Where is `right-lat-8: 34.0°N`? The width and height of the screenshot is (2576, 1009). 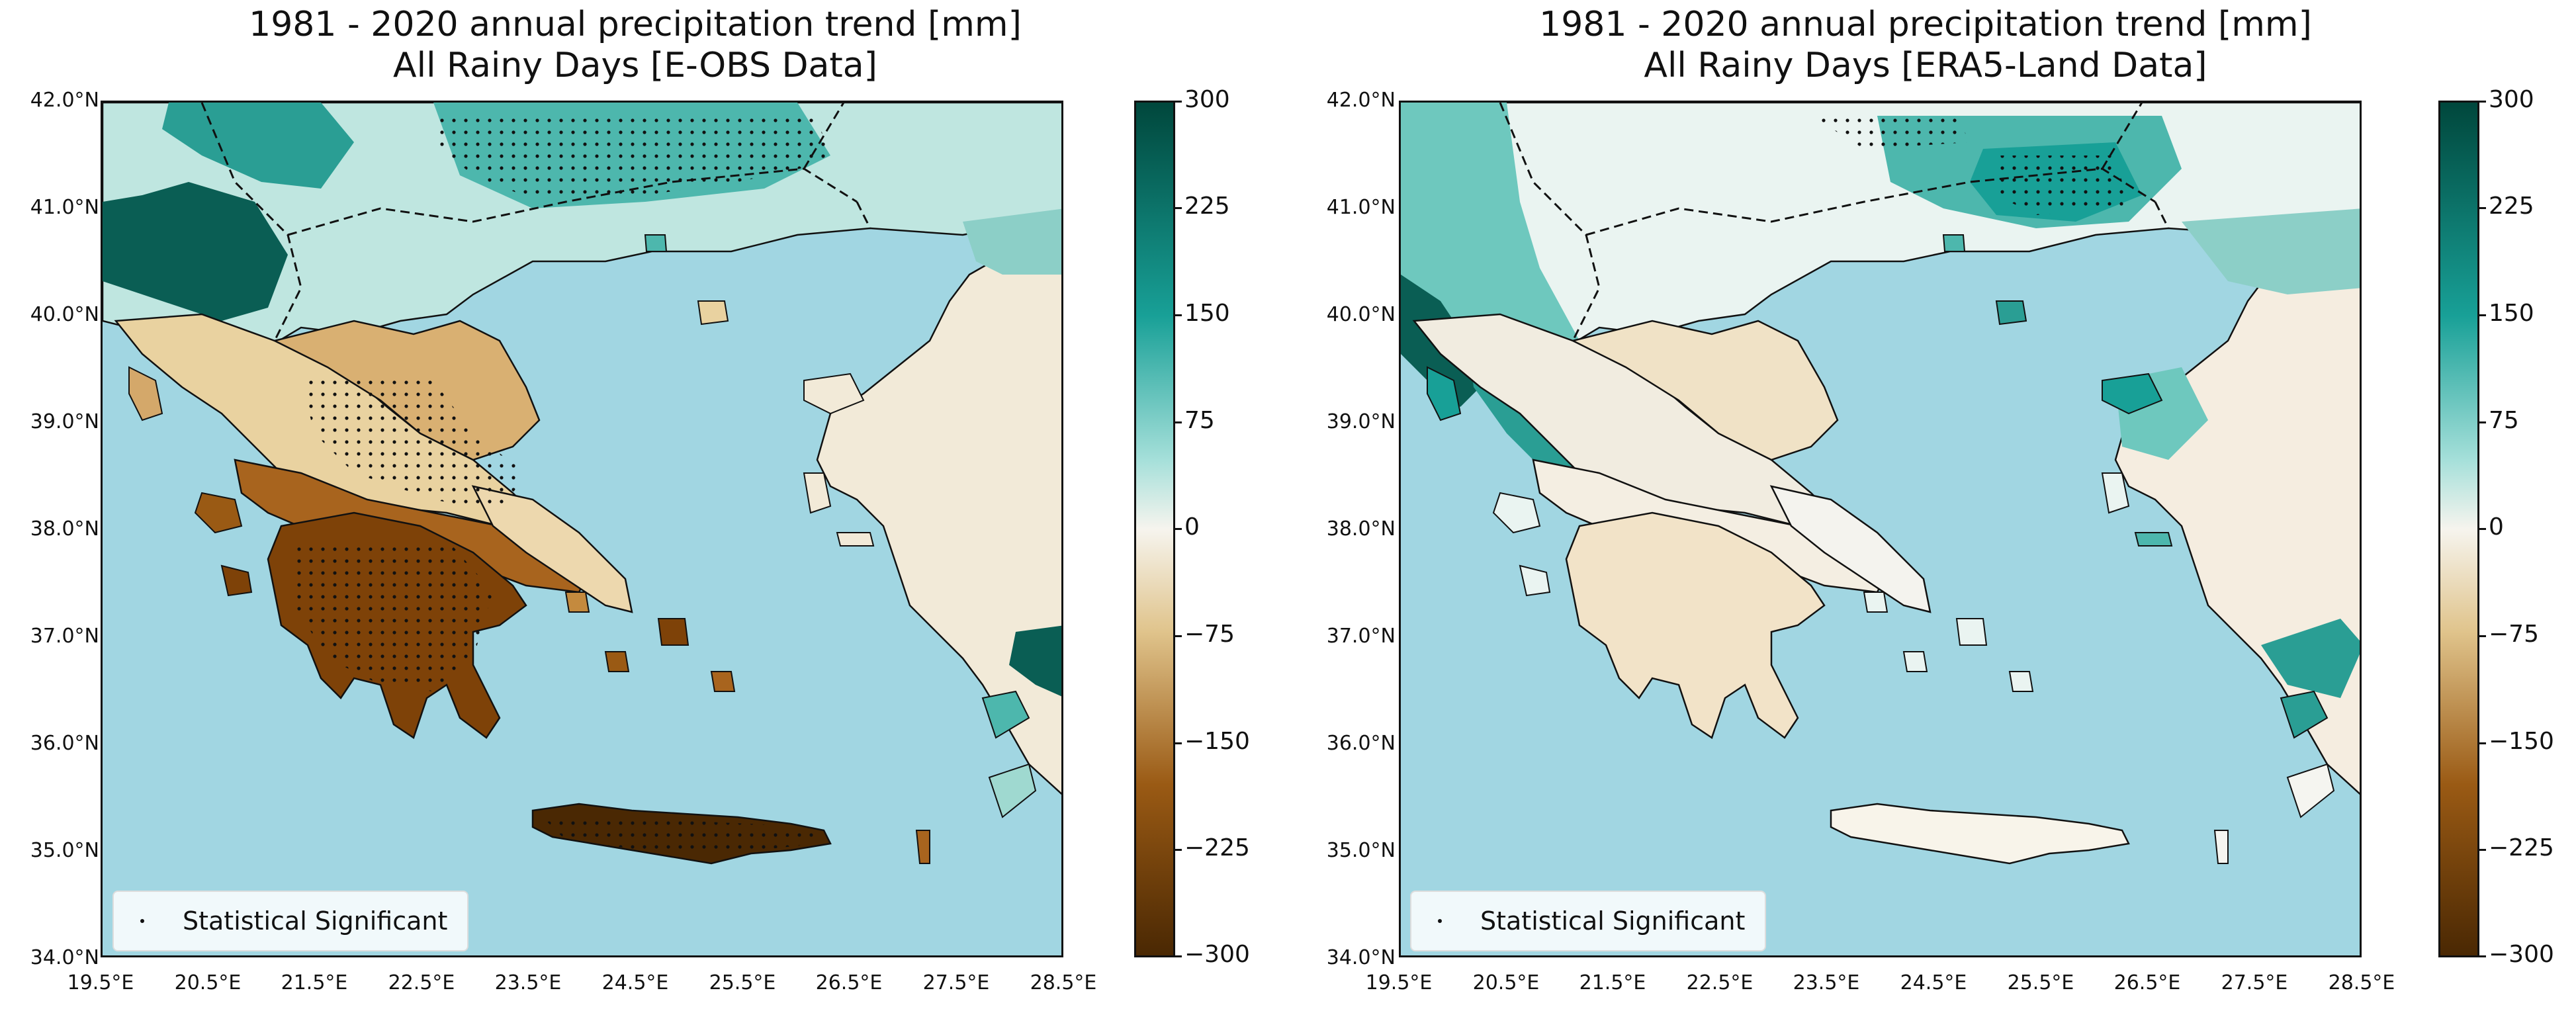 right-lat-8: 34.0°N is located at coordinates (1361, 957).